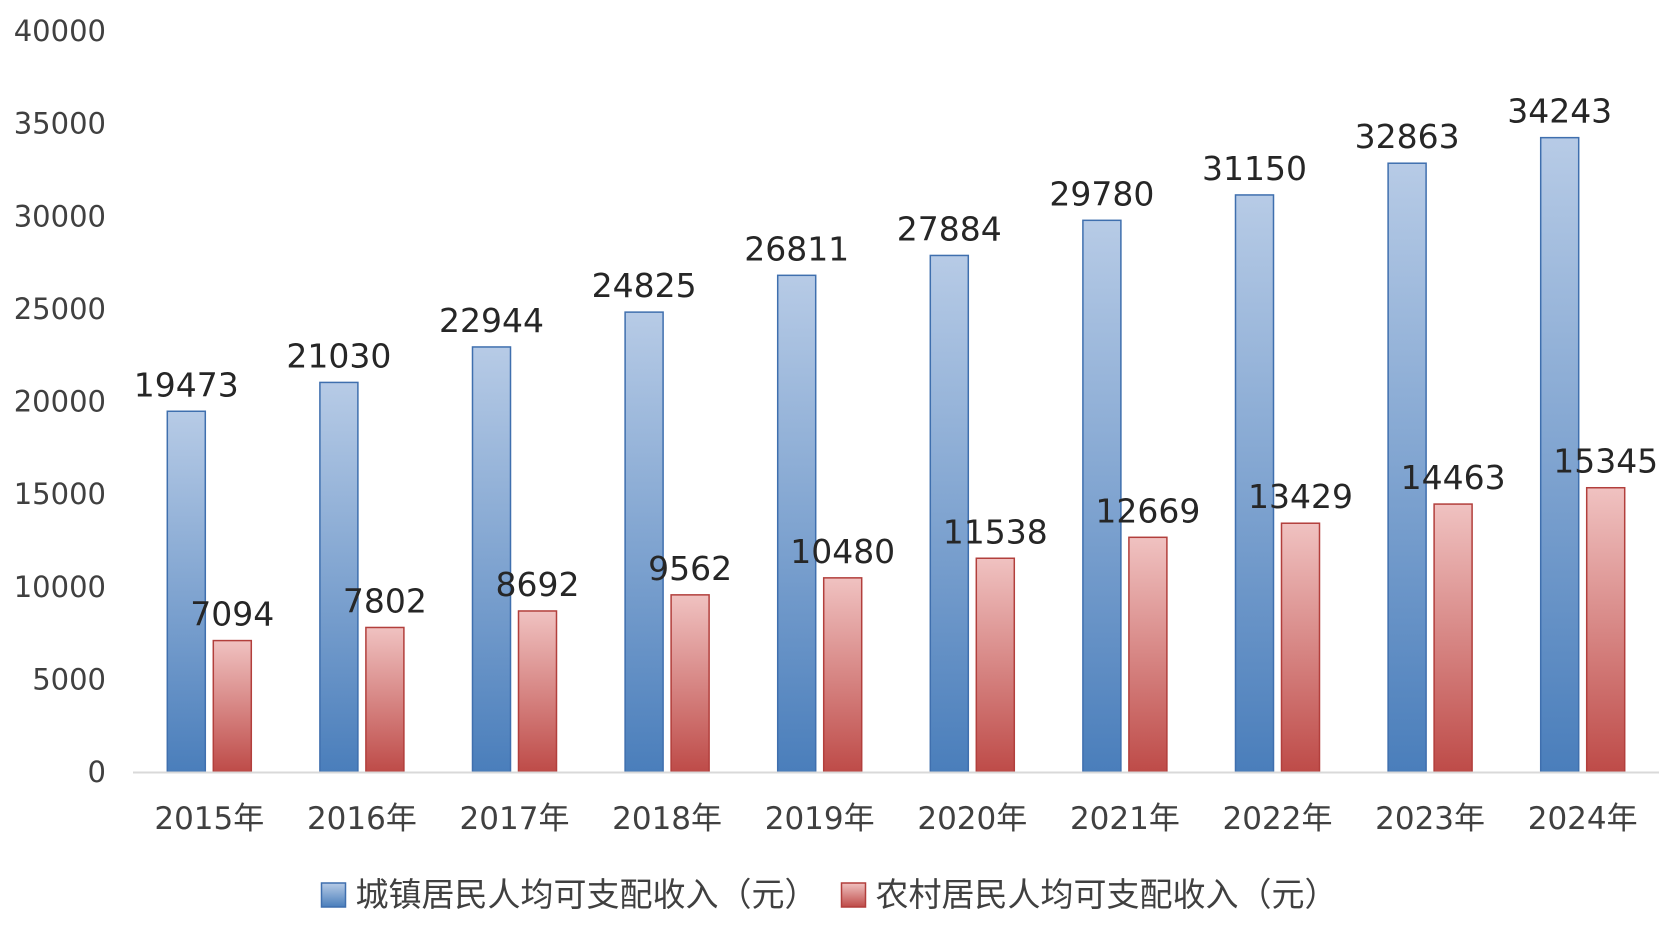 This screenshot has width=1659, height=931. I want to click on y-tick-label: 0, so click(97, 772).